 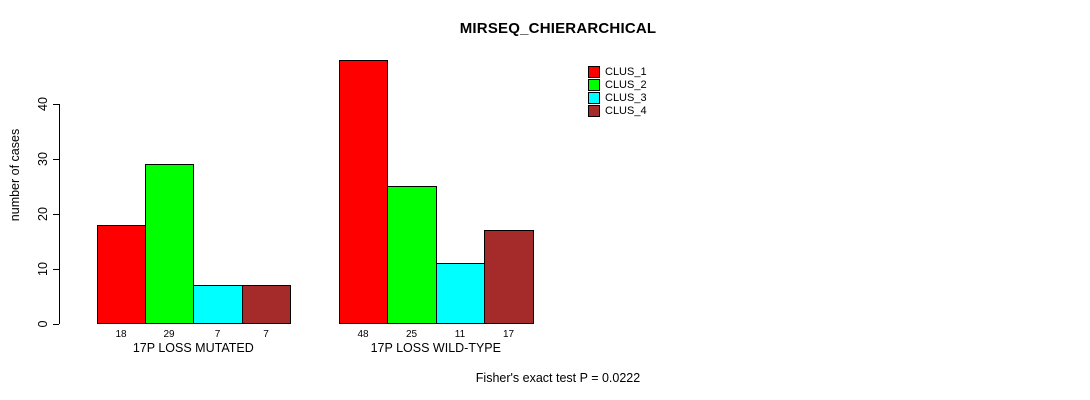 I want to click on bar-value-label: 48, so click(x=363, y=334).